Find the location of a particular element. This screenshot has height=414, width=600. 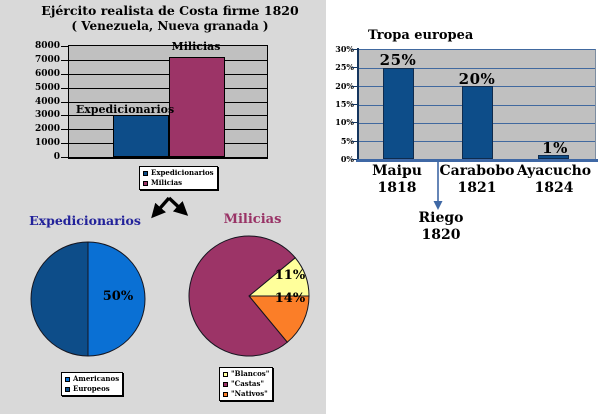

legend-label: Expedicionarios is located at coordinates (182, 172).